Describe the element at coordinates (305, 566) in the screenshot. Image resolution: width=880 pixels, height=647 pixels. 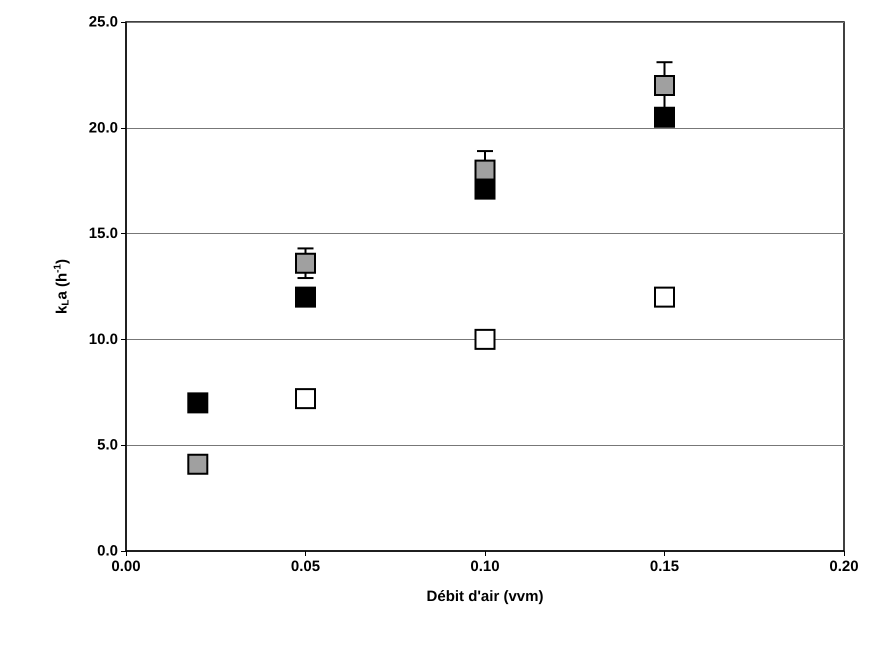
I see `x-tick-label: 0.05` at that location.